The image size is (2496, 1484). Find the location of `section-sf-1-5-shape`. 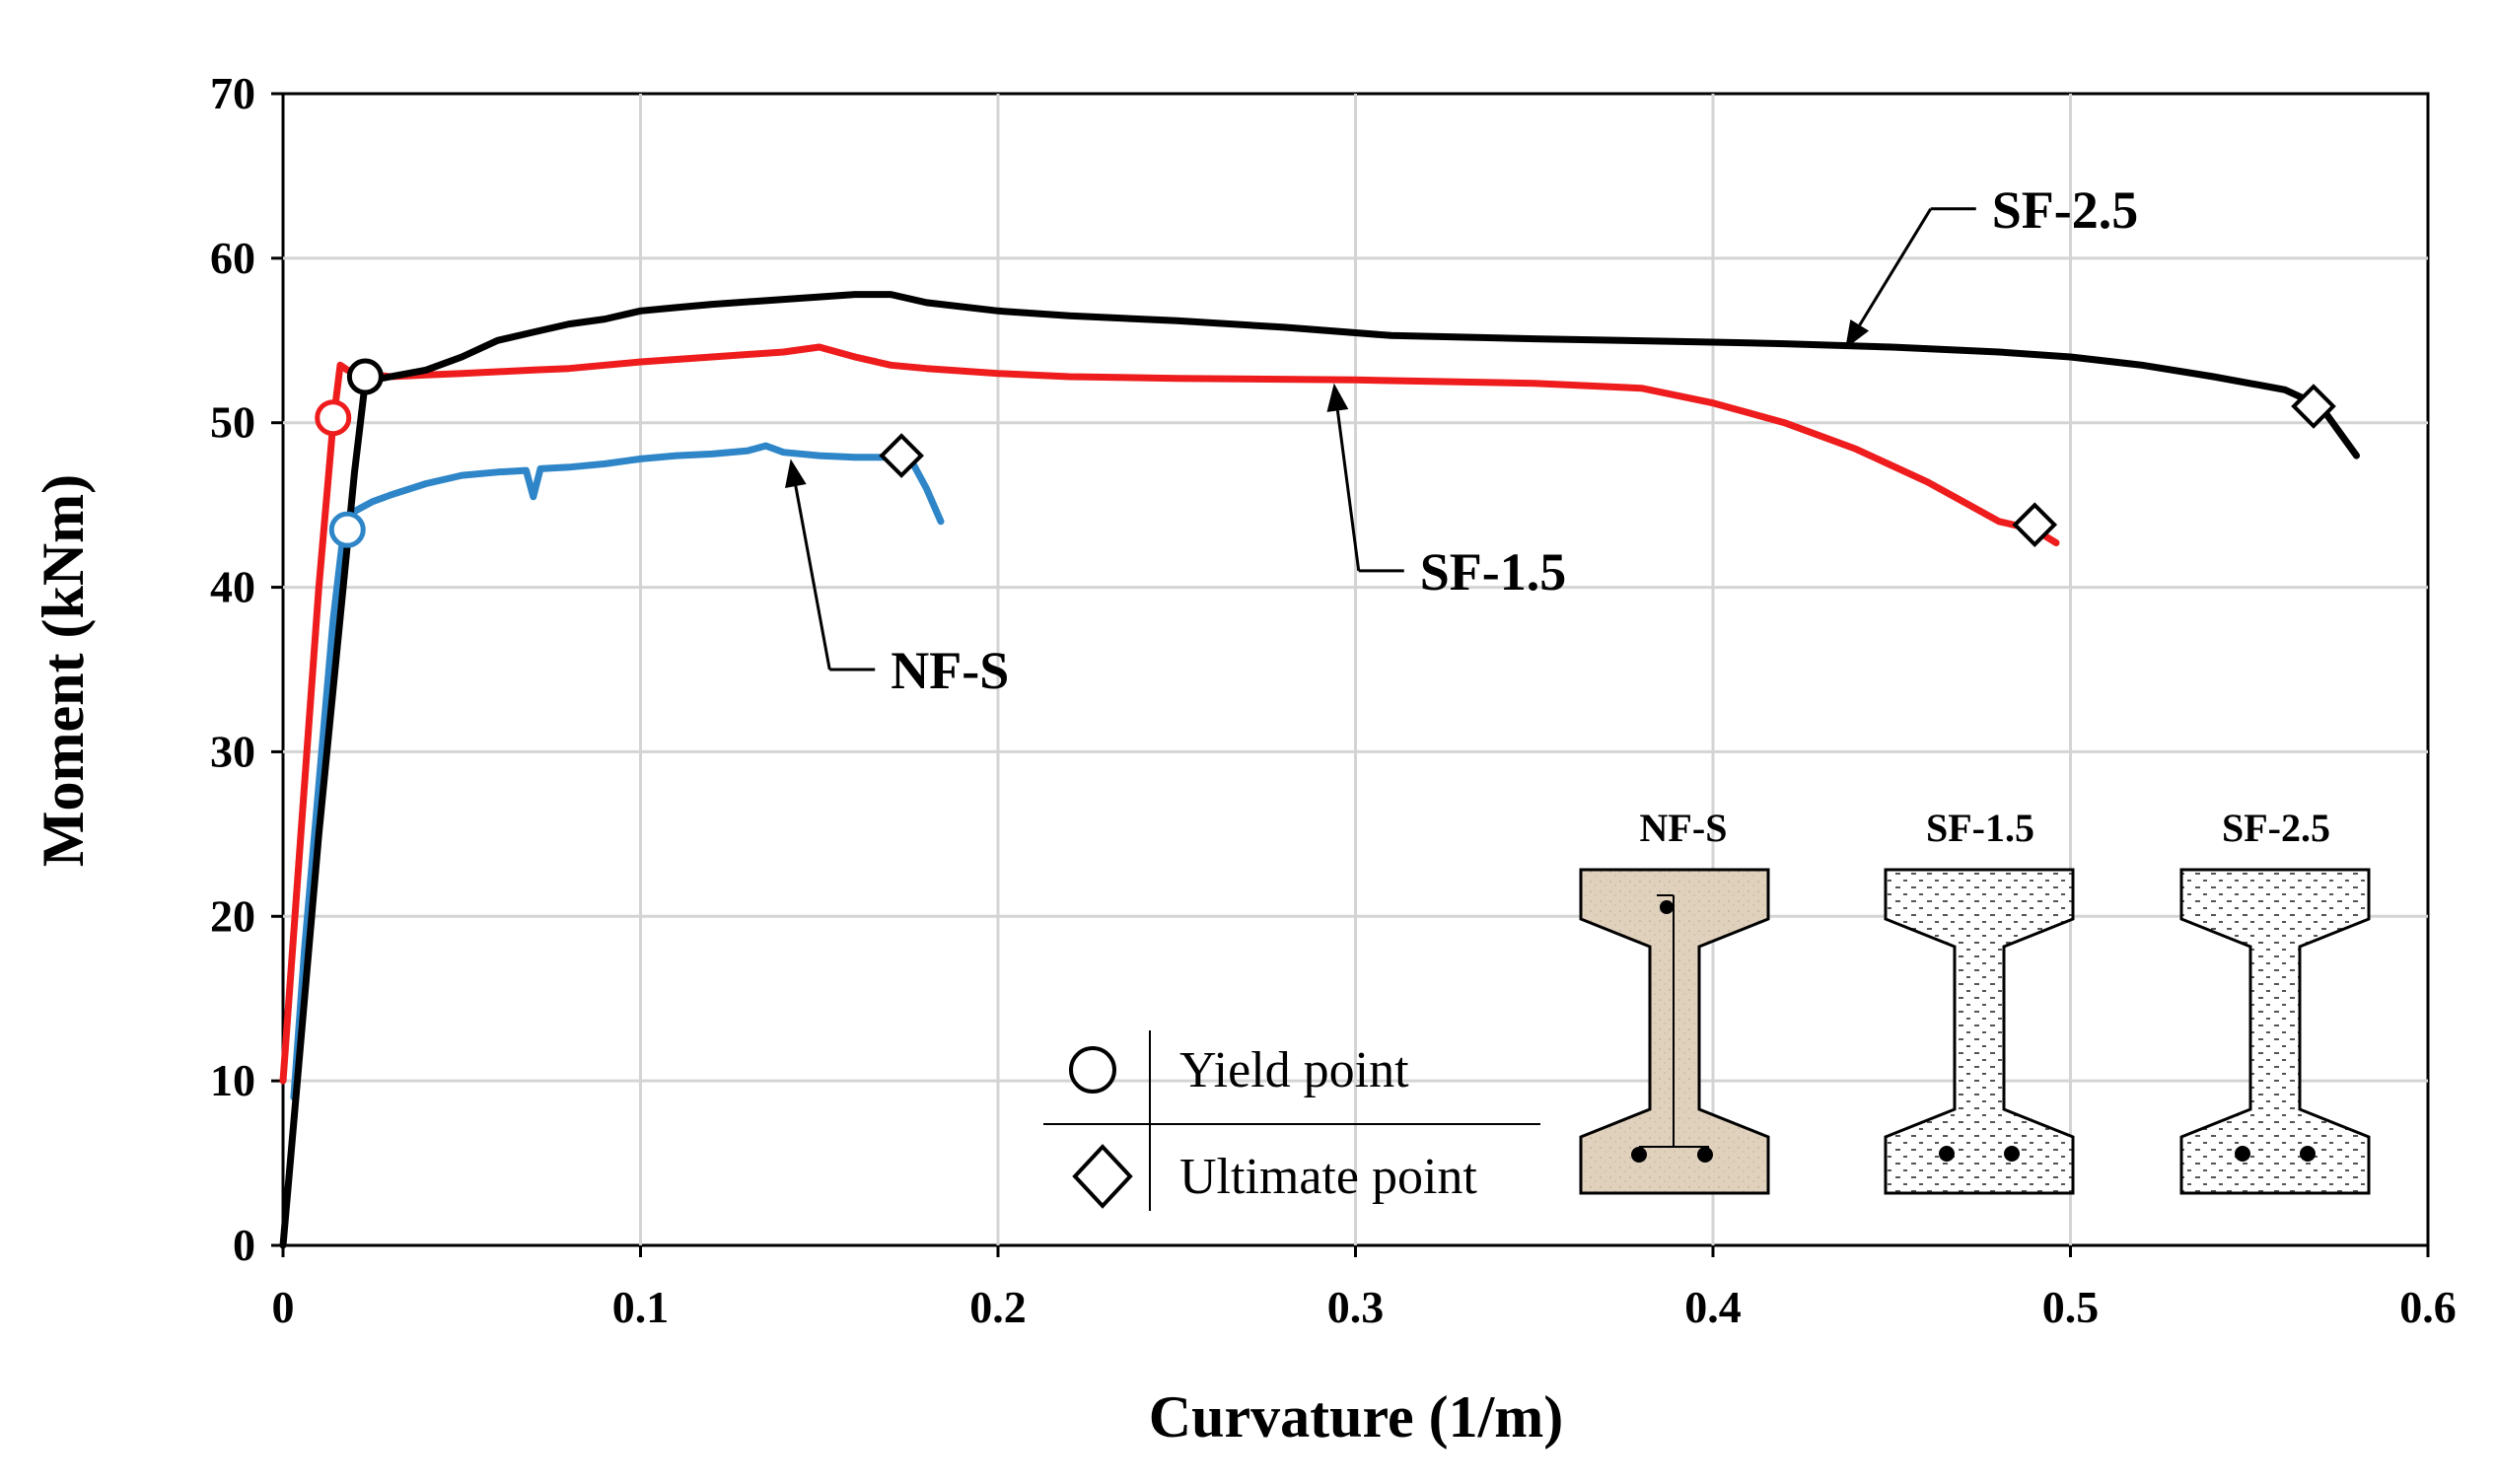

section-sf-1-5-shape is located at coordinates (1979, 1031).